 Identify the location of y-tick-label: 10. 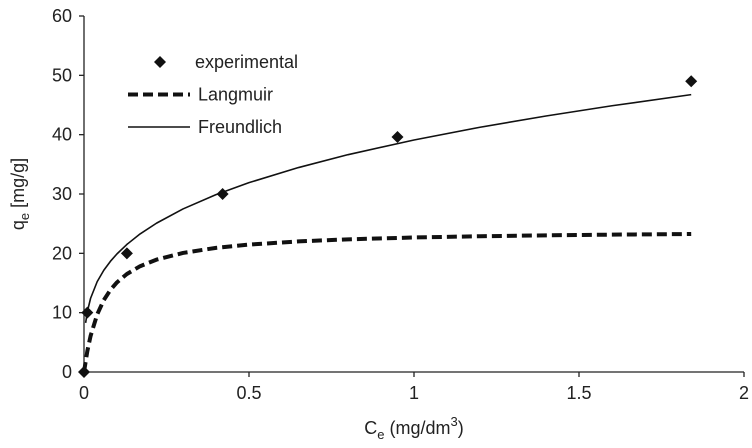
(62, 313).